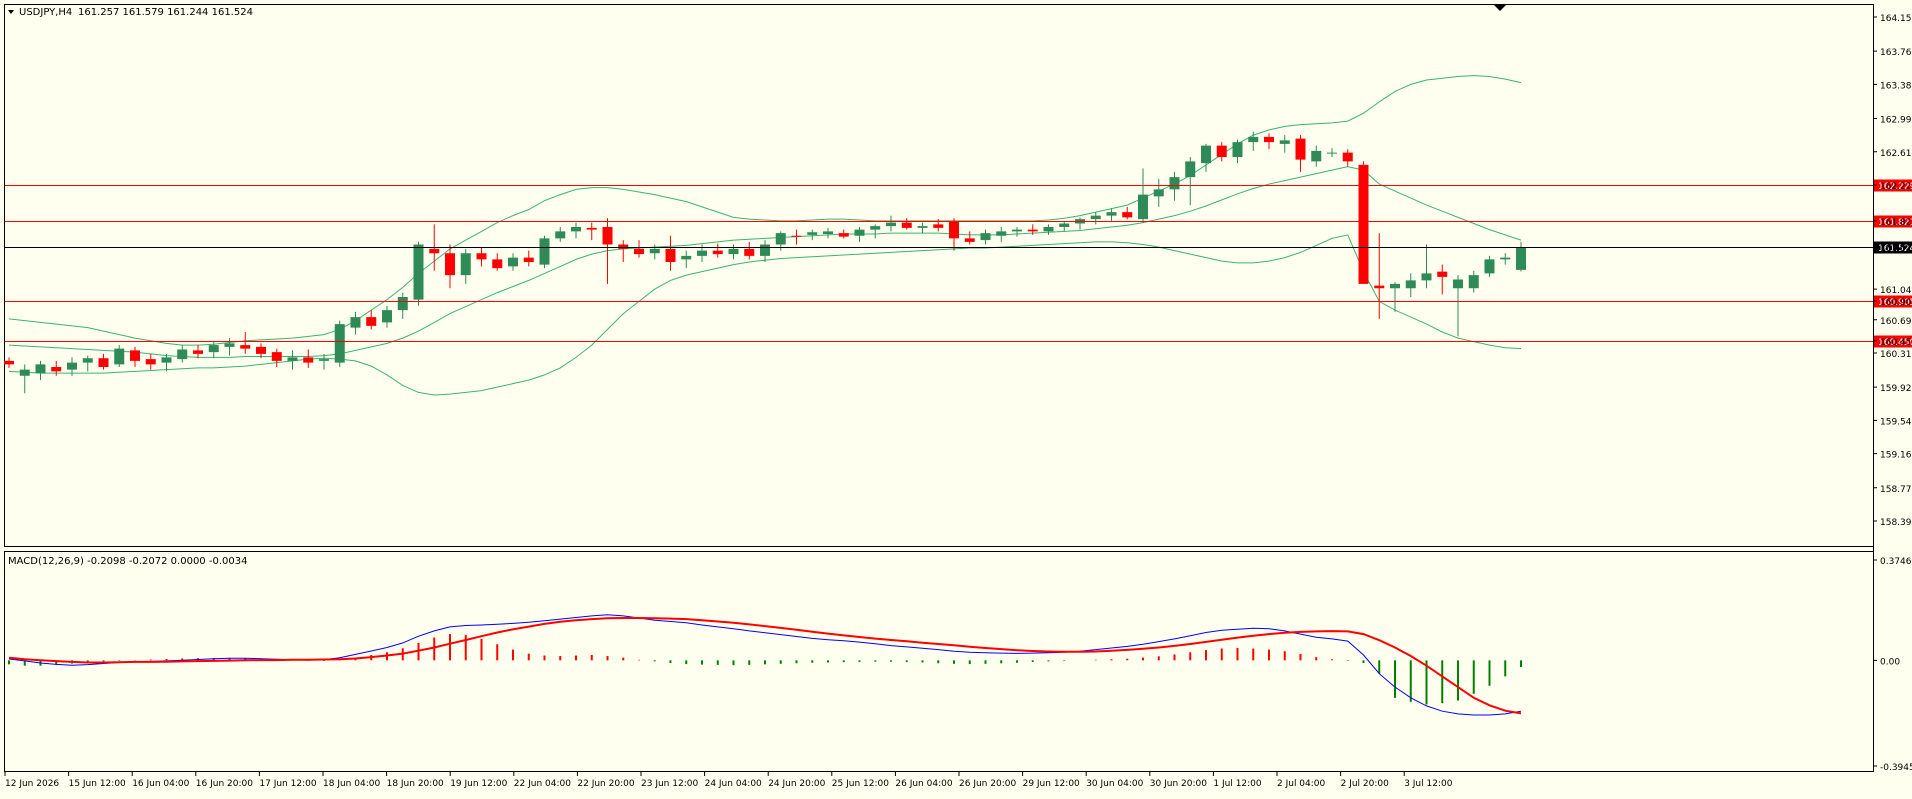  Describe the element at coordinates (1178, 784) in the screenshot. I see `time-tick-label: 30 Jun 20:00` at that location.